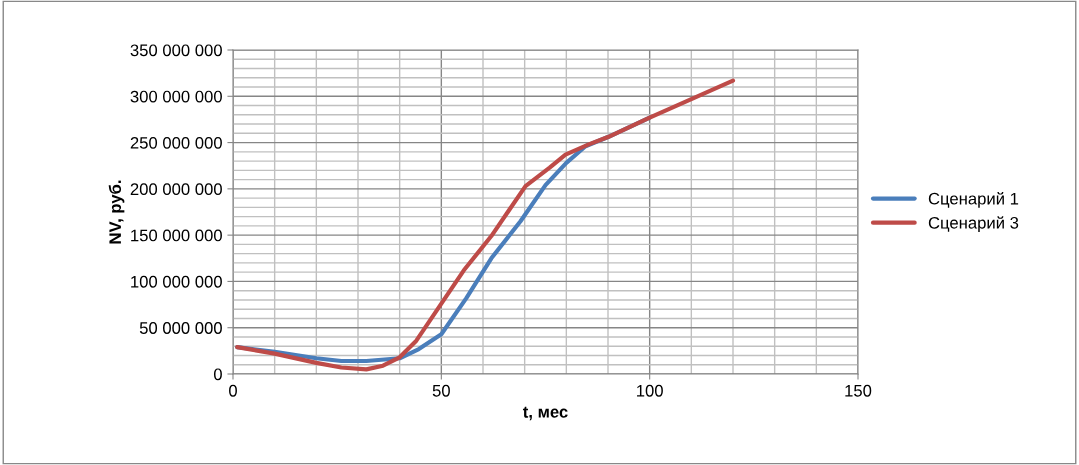  Describe the element at coordinates (973, 224) in the screenshot. I see `legend-label: Сценарий 3` at that location.